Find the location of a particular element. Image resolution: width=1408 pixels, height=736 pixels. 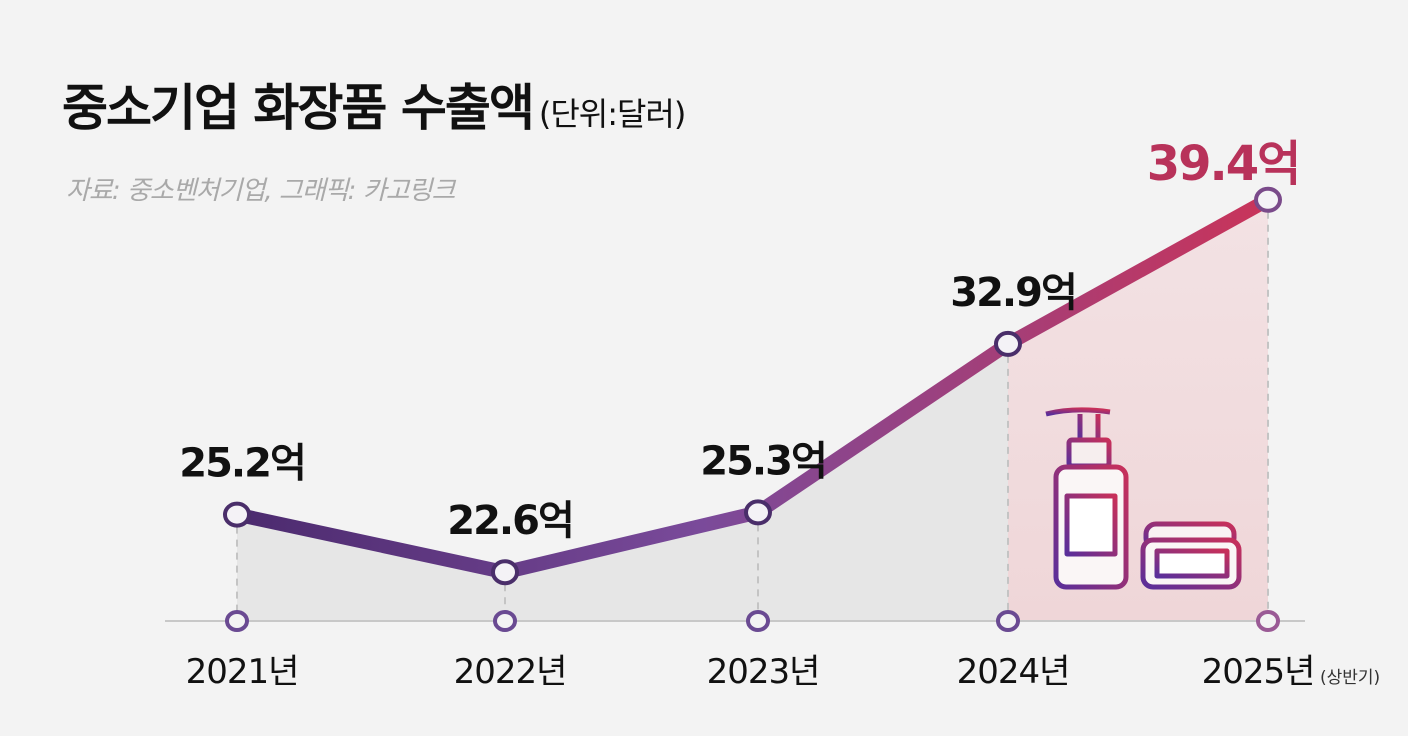

chart-title: 중소기업 화장품 수출액 (단위:달러) is located at coordinates (374, 104).